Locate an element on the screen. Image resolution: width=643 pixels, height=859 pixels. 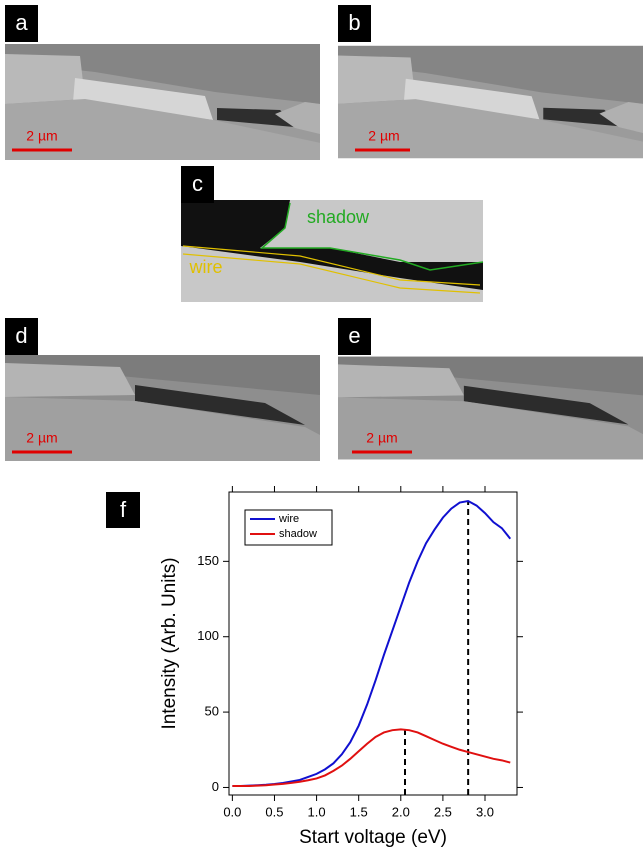
annotation: wire is located at coordinates (205, 267).